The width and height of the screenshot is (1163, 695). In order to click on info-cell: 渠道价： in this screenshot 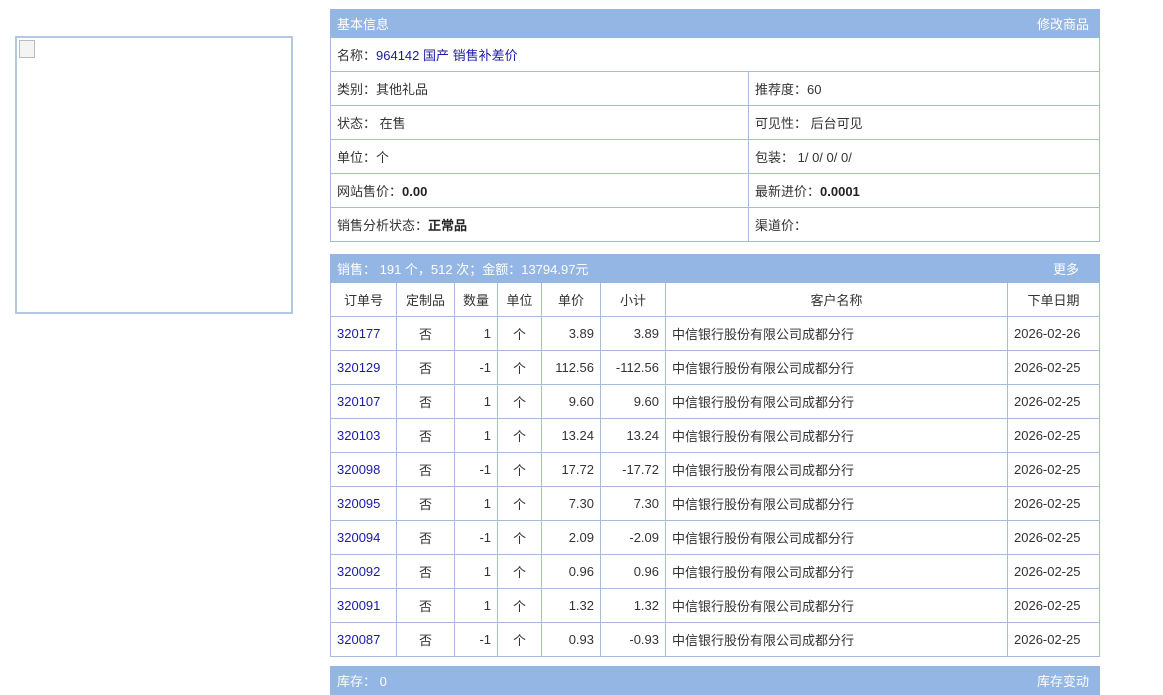, I will do `click(924, 224)`.